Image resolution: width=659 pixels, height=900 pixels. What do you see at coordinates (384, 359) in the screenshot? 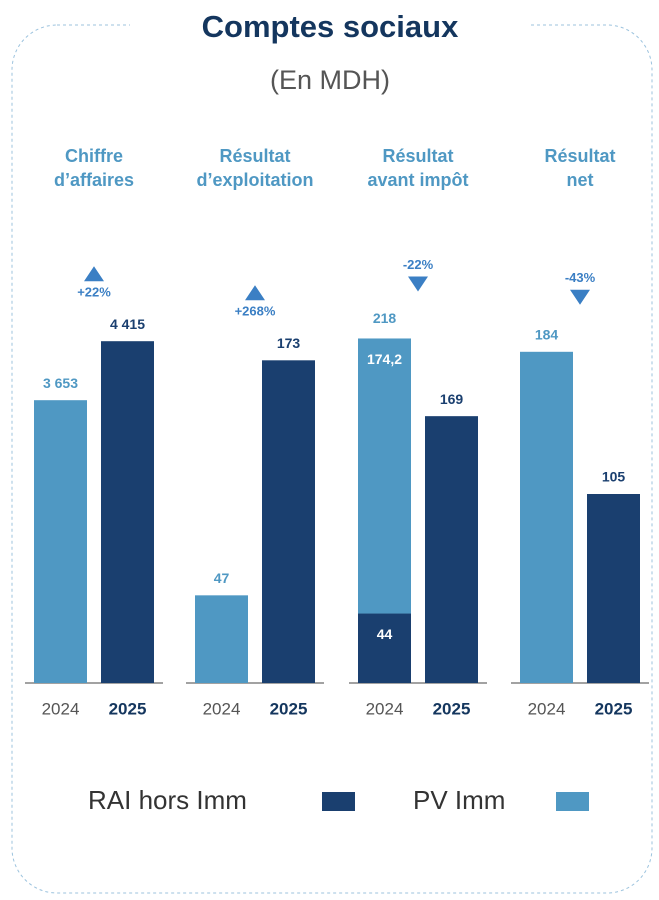
I see `segment-label: 174,2` at bounding box center [384, 359].